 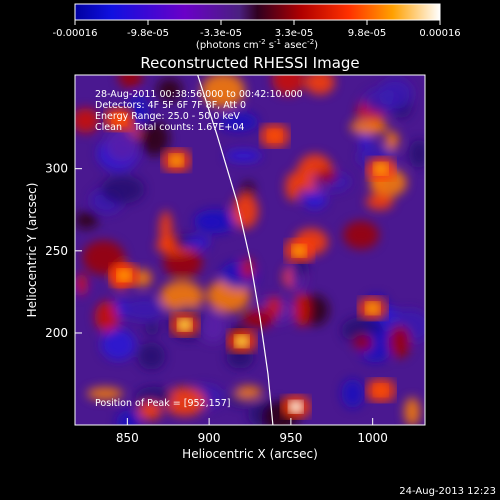 I want to click on colorbar-tick-label: -9.8e-05, so click(x=148, y=33).